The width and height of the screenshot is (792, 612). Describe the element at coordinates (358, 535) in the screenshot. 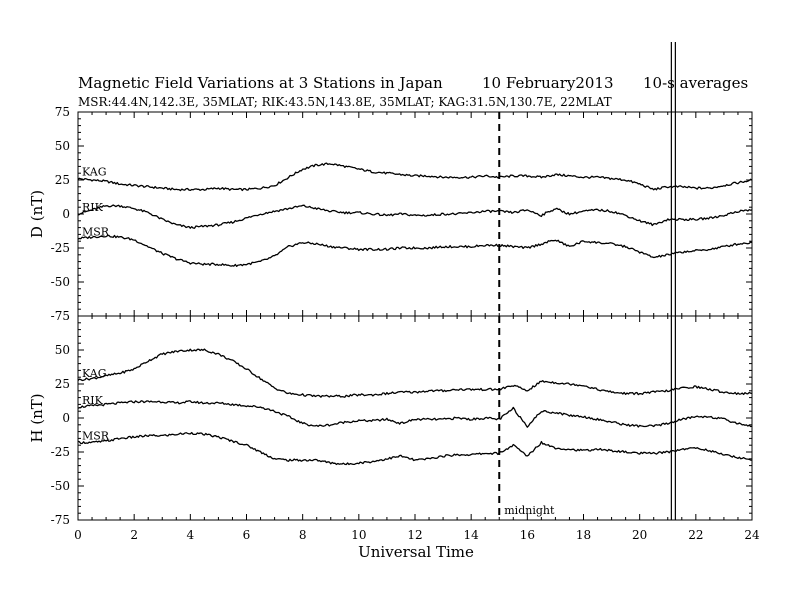

I see `x-tick-label: 10` at that location.